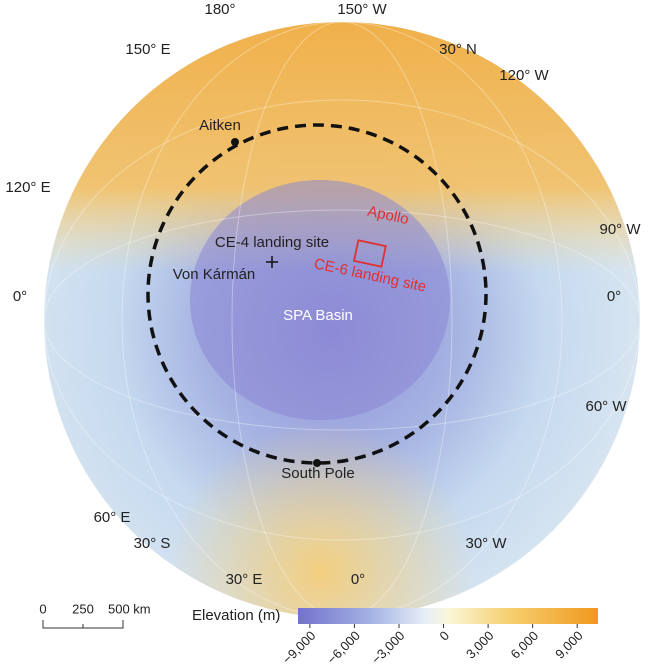  What do you see at coordinates (219, 9) in the screenshot?
I see `graticule-label: 180°` at bounding box center [219, 9].